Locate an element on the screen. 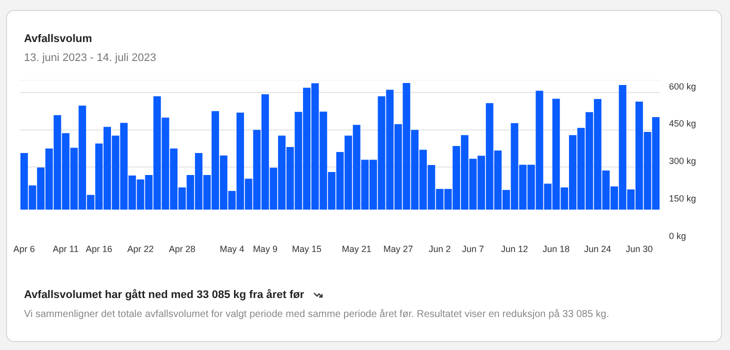 Image resolution: width=730 pixels, height=350 pixels. text: Avfallsvolumet har gått ned med 33 085 kg fra året før is located at coordinates (165, 295).